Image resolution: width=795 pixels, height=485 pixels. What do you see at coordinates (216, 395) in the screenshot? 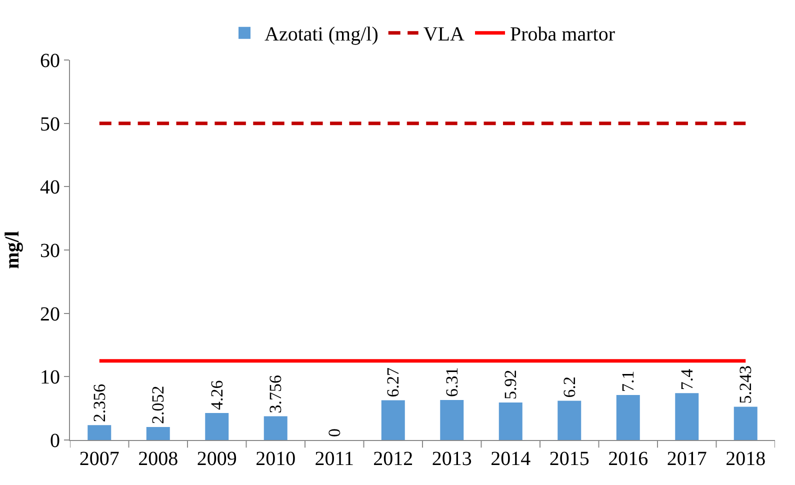
I see `data-label: 4.26` at bounding box center [216, 395].